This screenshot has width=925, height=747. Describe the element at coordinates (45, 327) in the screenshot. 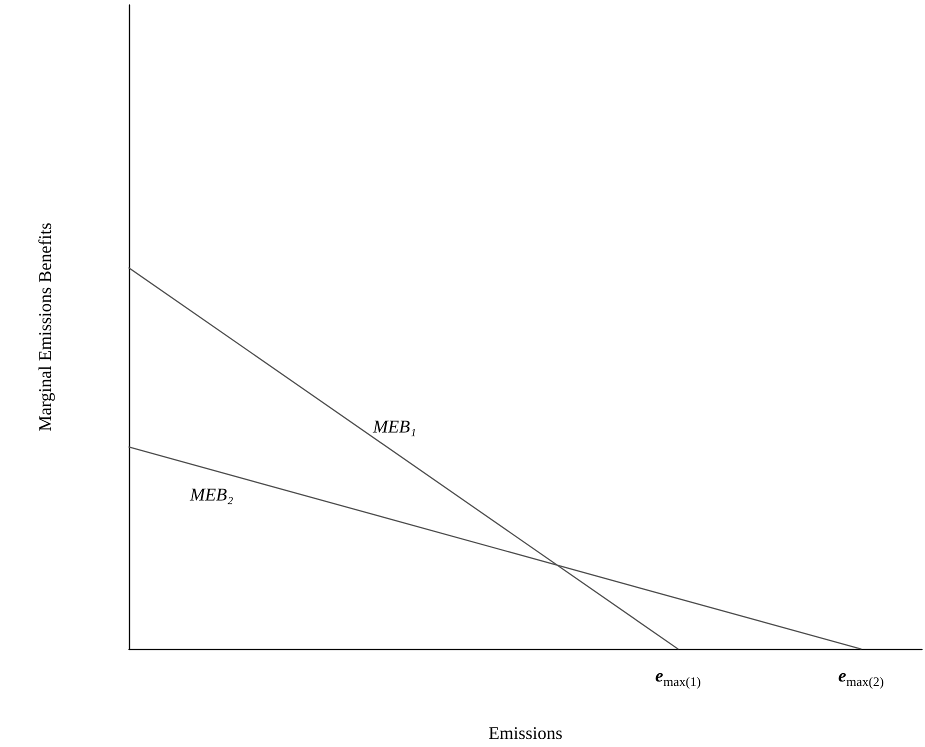

I see `y-axis-title: Marginal Emissions Benefits` at that location.